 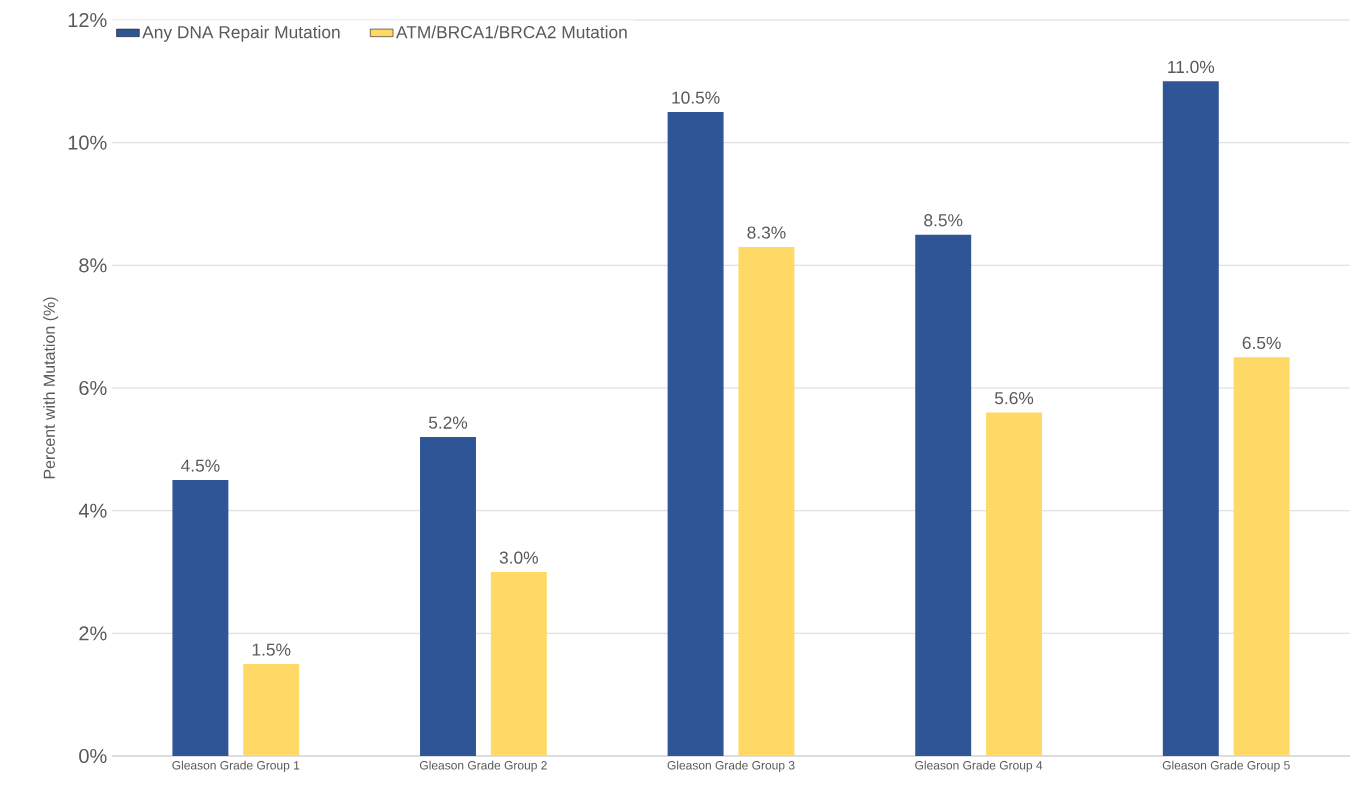 What do you see at coordinates (1014, 398) in the screenshot?
I see `data-label: 5.6%` at bounding box center [1014, 398].